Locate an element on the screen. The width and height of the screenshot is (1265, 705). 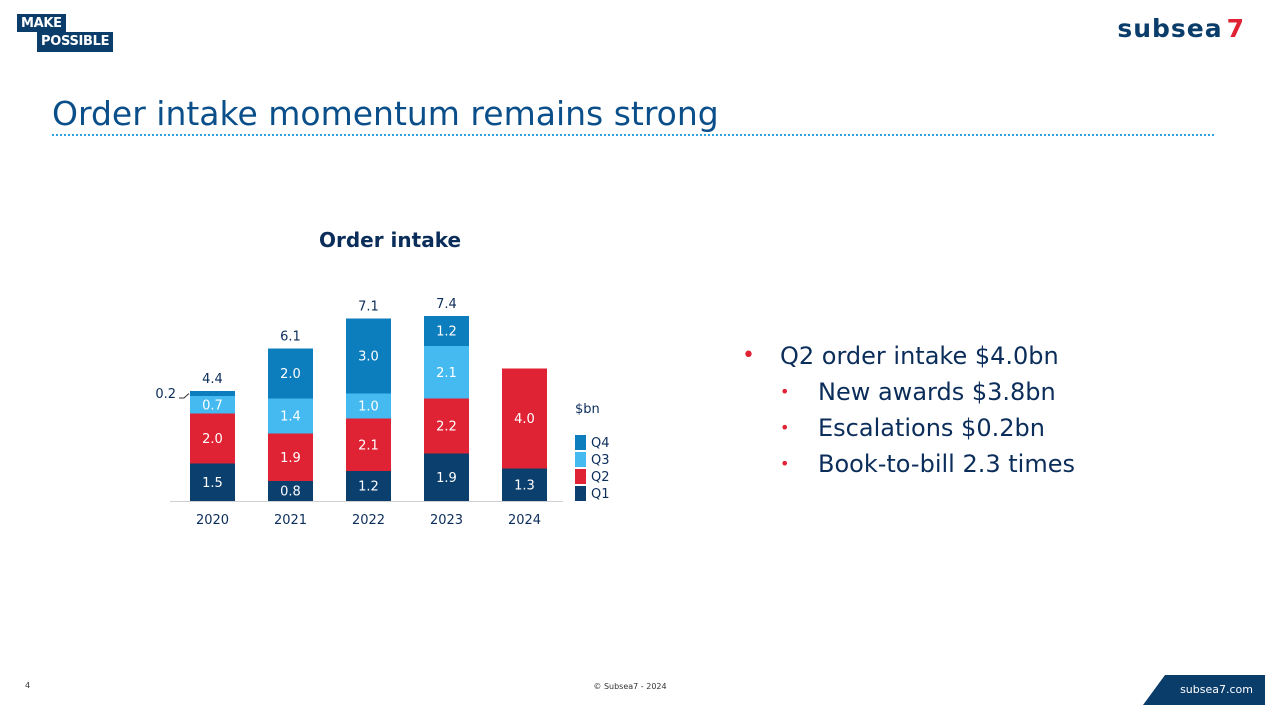
subsea7-logo: subsea 7 is located at coordinates (1181, 28).